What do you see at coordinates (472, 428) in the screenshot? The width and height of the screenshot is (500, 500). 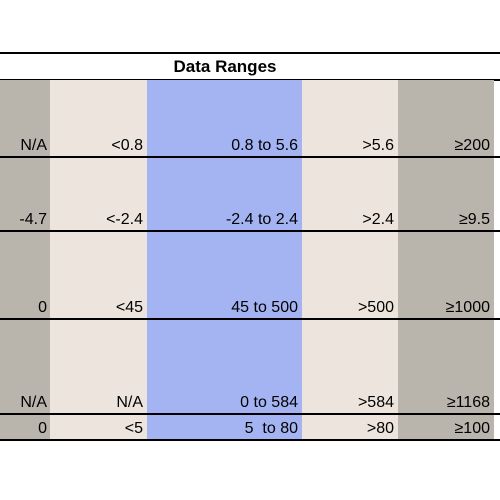 I see `table-cell: ≥100` at bounding box center [472, 428].